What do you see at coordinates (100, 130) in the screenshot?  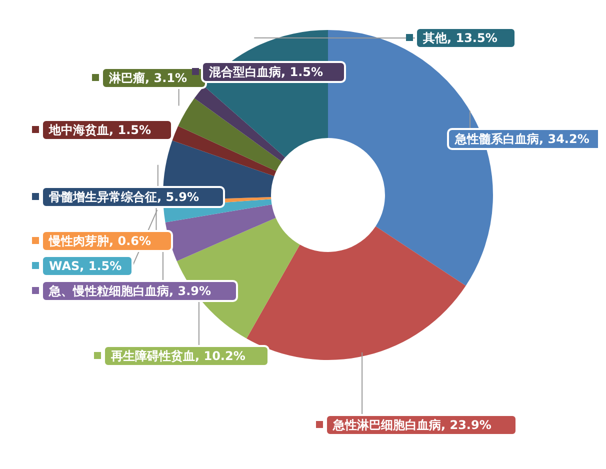 I see `legend-label: 地中海贫血, 1.5%` at bounding box center [100, 130].